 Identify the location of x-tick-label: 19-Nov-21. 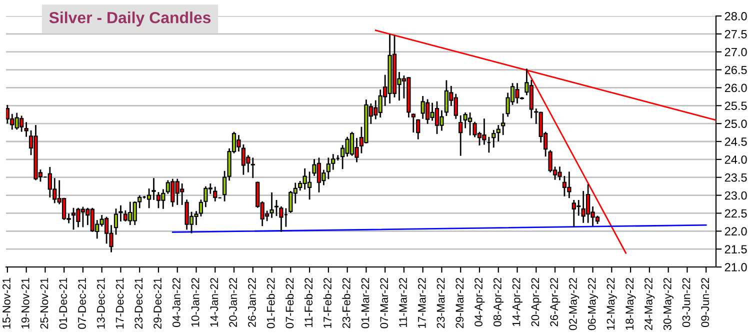
(25, 303).